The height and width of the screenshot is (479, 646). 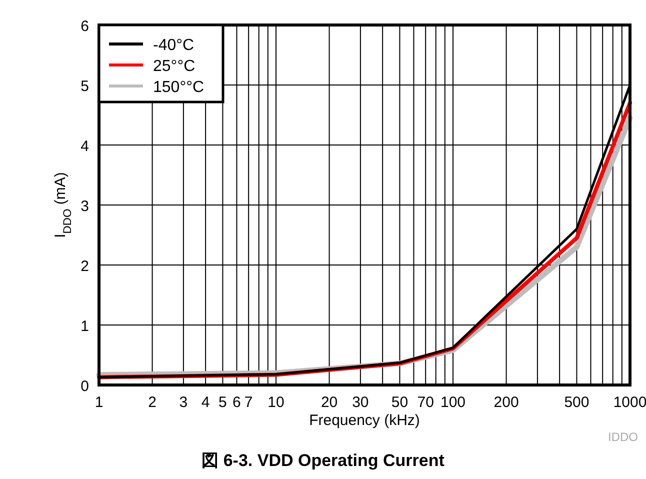 What do you see at coordinates (173, 45) in the screenshot?
I see `legend-label: -40°C` at bounding box center [173, 45].